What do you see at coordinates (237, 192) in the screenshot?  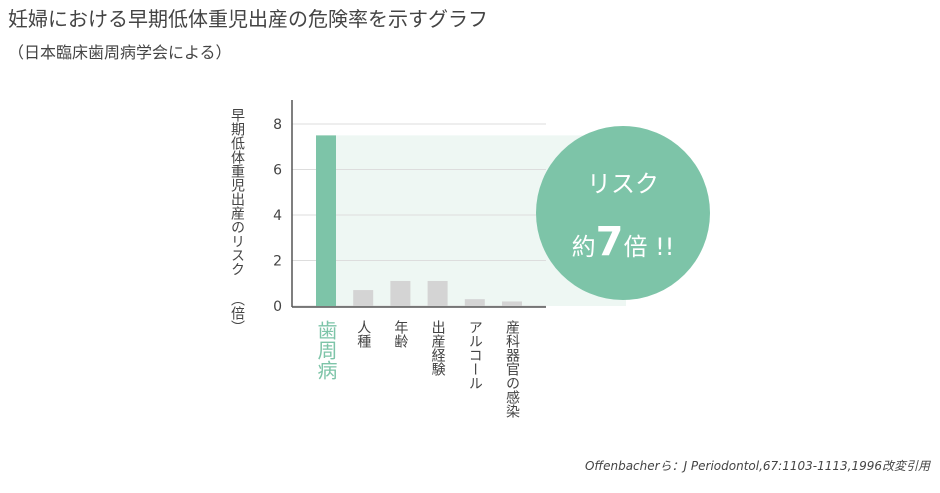 I see `y-axis-label: 早期低体重児出産のリスク` at bounding box center [237, 192].